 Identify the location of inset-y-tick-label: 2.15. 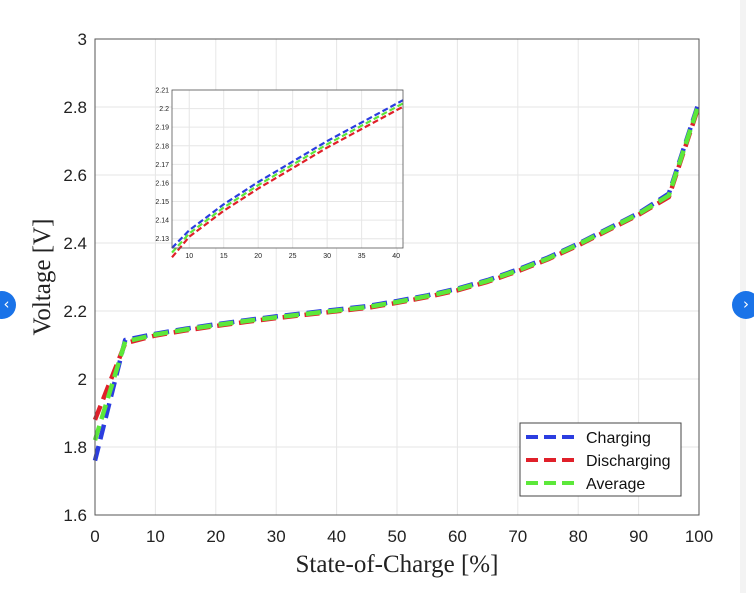
(162, 202).